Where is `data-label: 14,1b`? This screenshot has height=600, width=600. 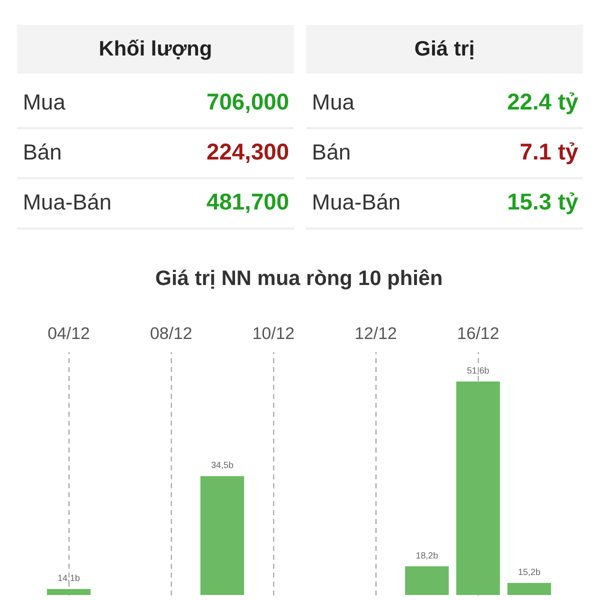
data-label: 14,1b is located at coordinates (69, 577).